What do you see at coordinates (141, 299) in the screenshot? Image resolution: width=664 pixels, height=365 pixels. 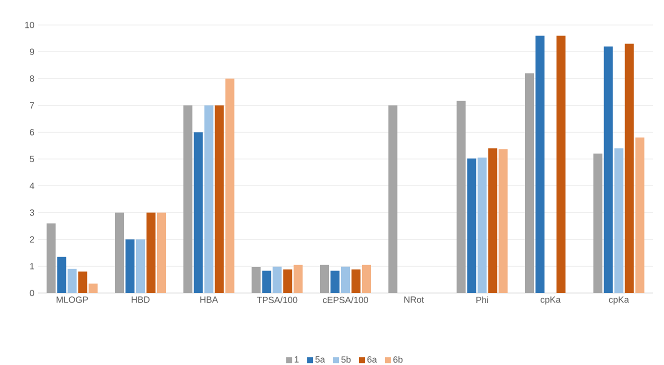 I see `x-tick-label: HBD` at bounding box center [141, 299].